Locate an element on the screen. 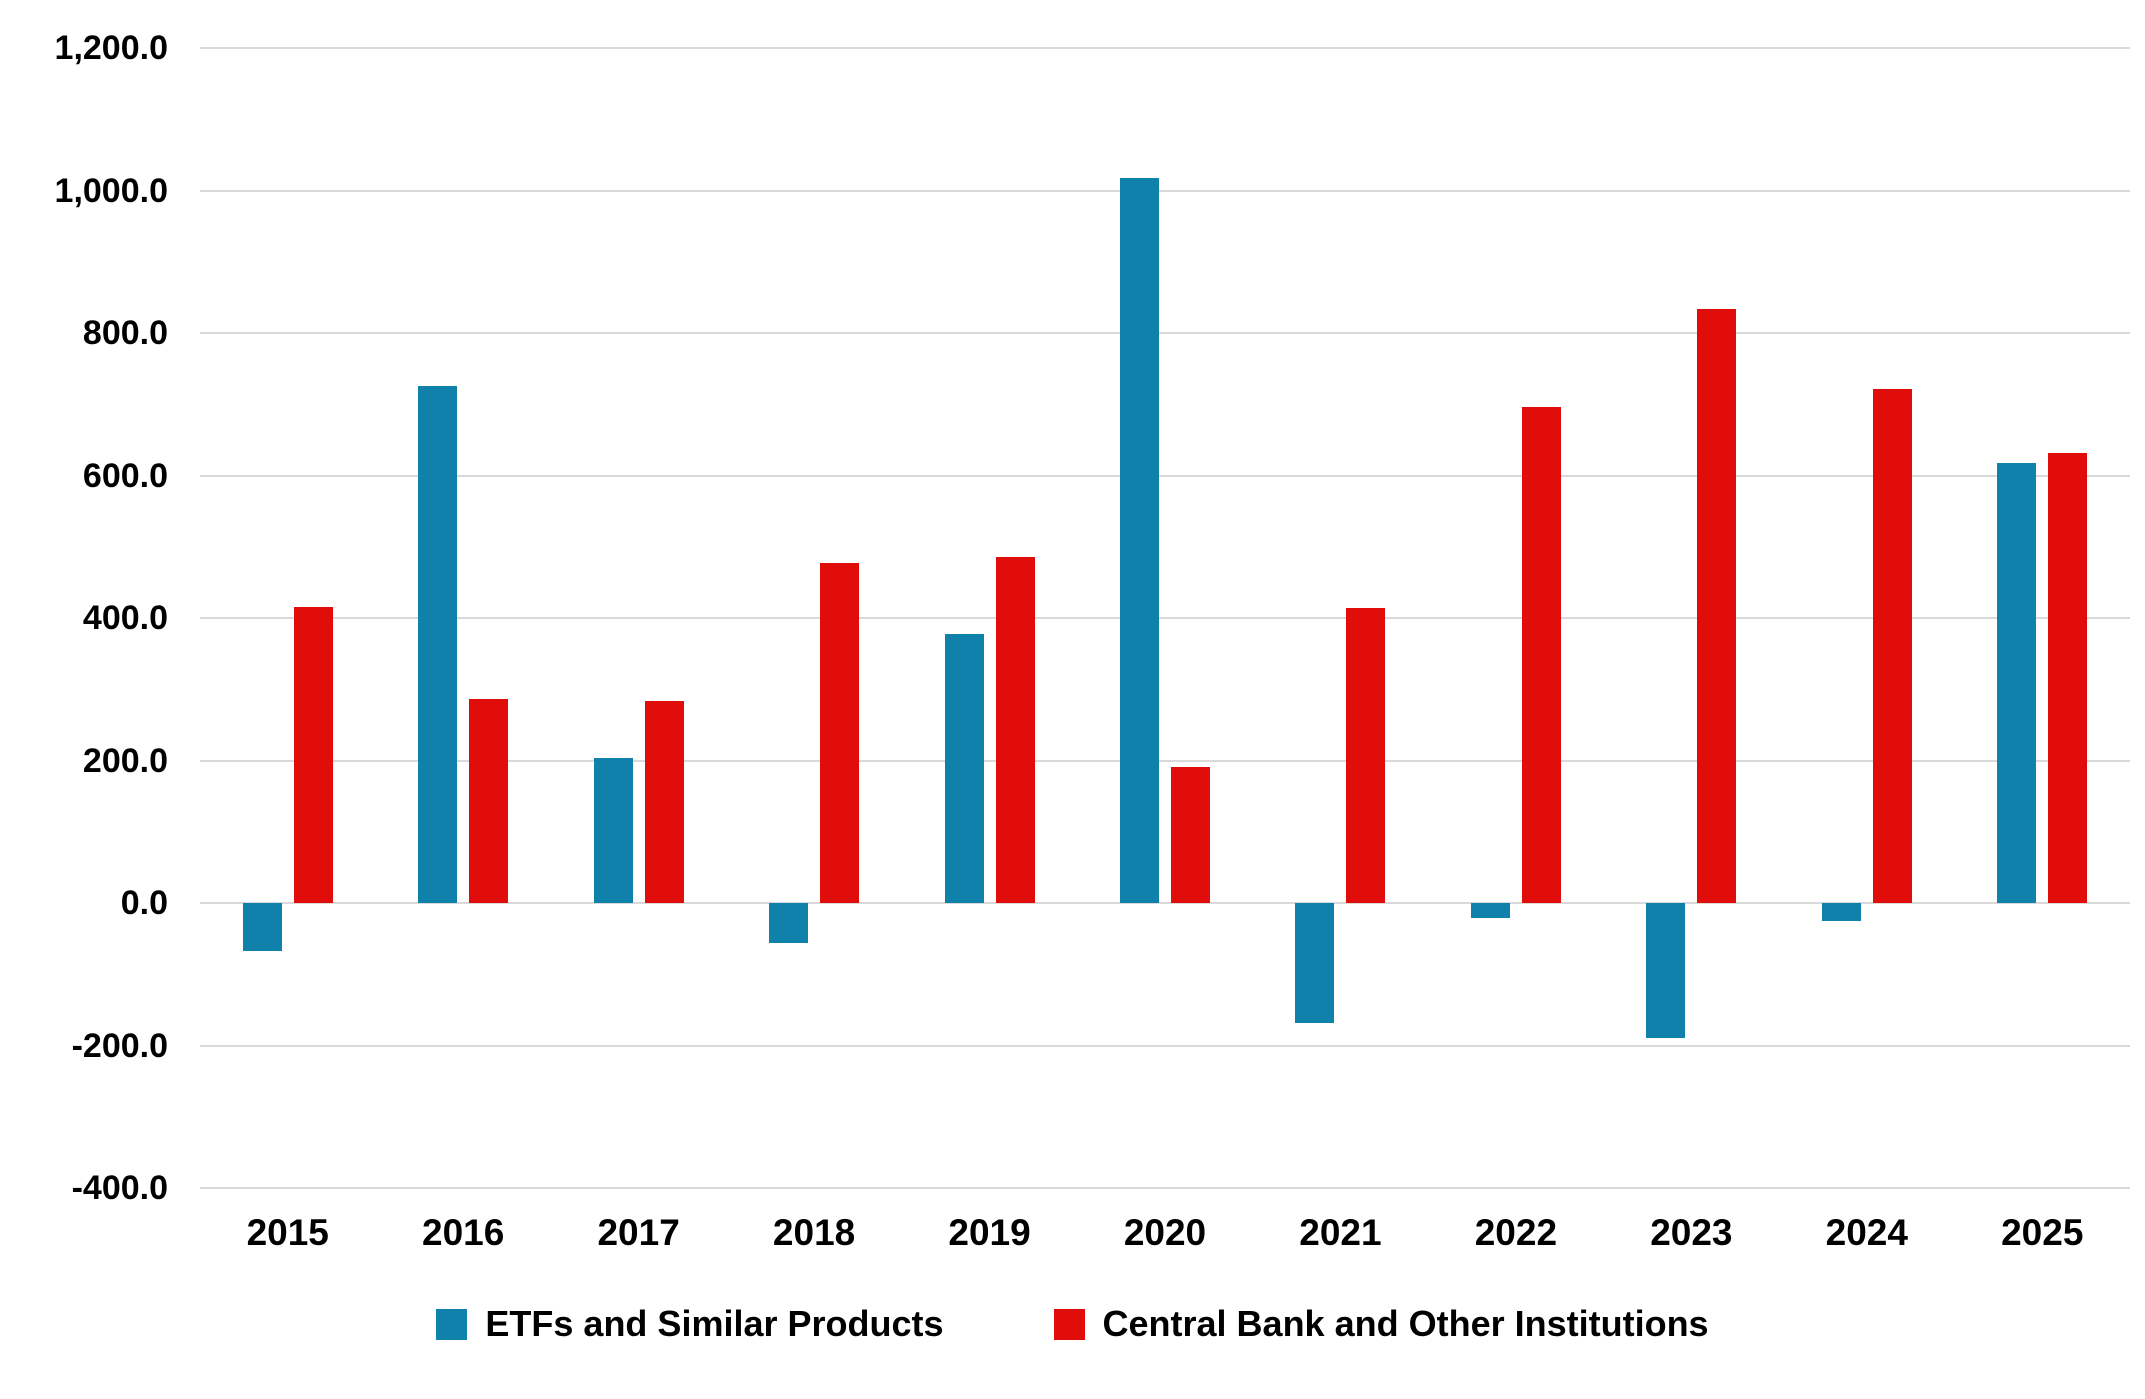 This screenshot has width=2145, height=1399. bar-etfs-2021 is located at coordinates (1315, 963).